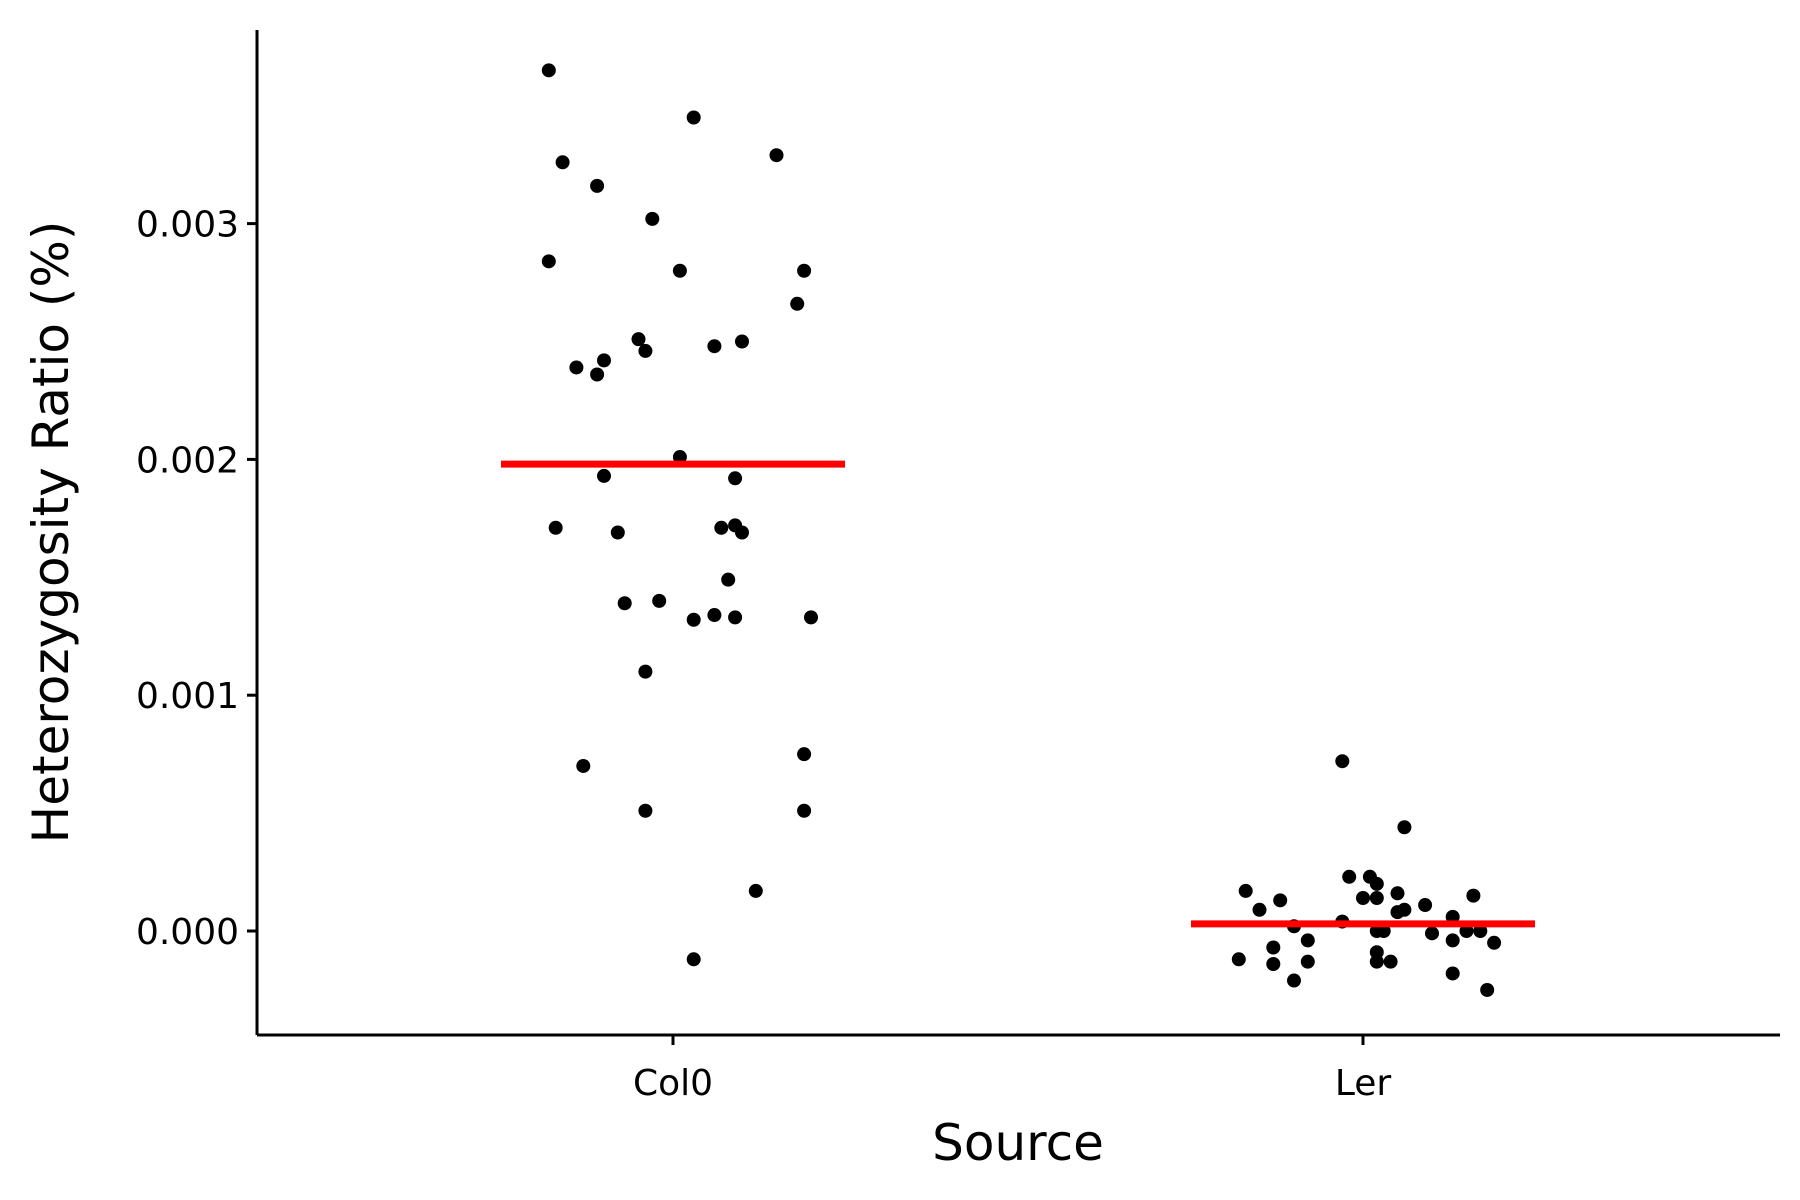 The height and width of the screenshot is (1200, 1800). I want to click on x-axis-title: Source, so click(1018, 1143).